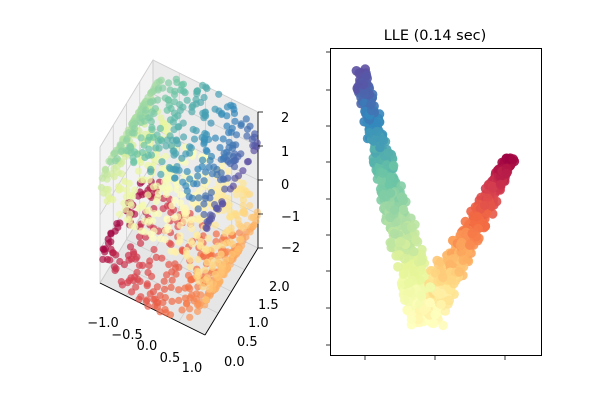  Describe the element at coordinates (268, 305) in the screenshot. I see `y-tick-label: 1.5` at that location.